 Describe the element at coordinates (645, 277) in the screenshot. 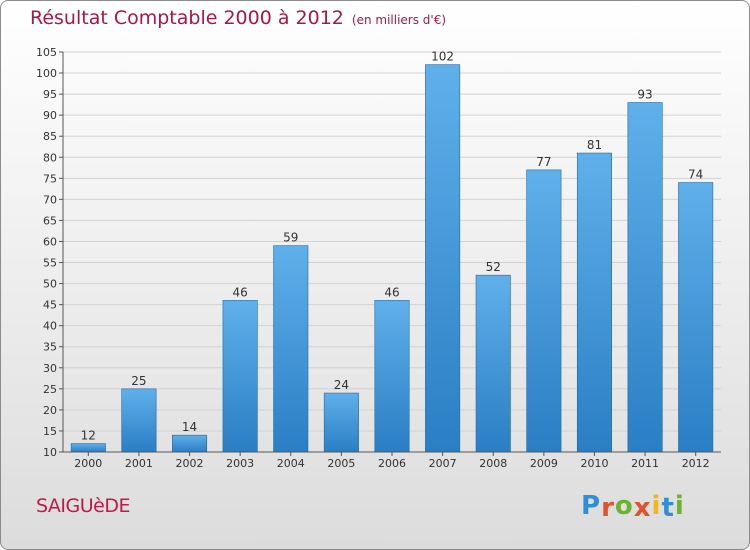

I see `bar-2011` at that location.